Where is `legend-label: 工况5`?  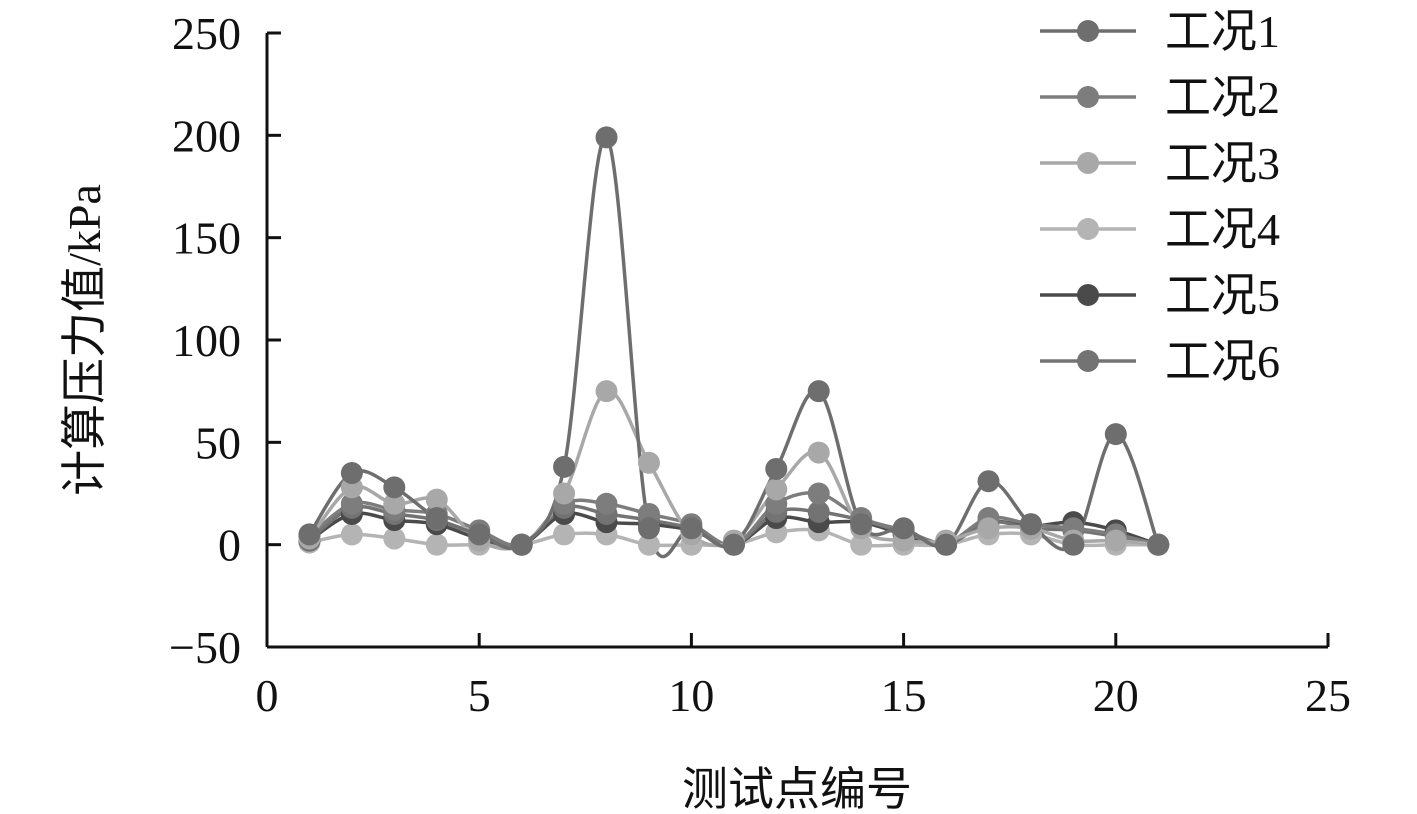
legend-label: 工况5 is located at coordinates (1222, 295).